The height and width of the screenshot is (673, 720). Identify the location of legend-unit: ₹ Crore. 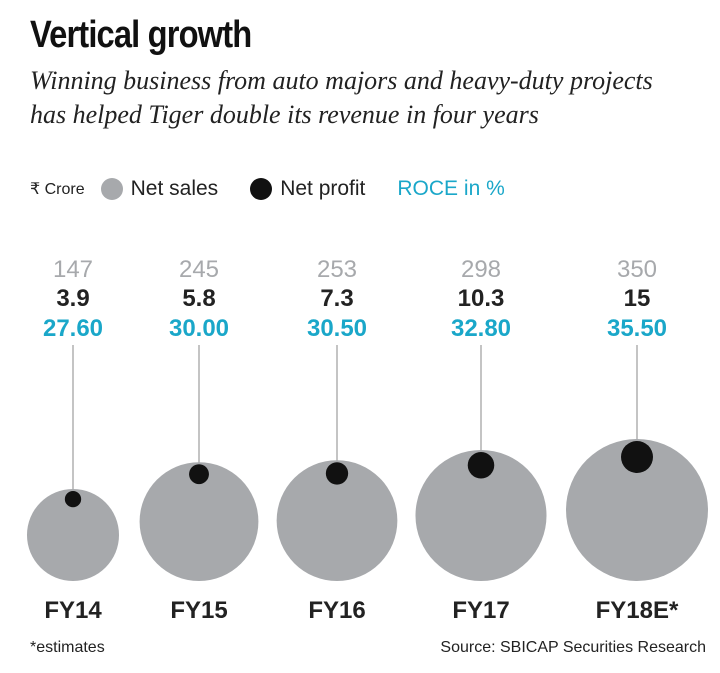
(57, 189).